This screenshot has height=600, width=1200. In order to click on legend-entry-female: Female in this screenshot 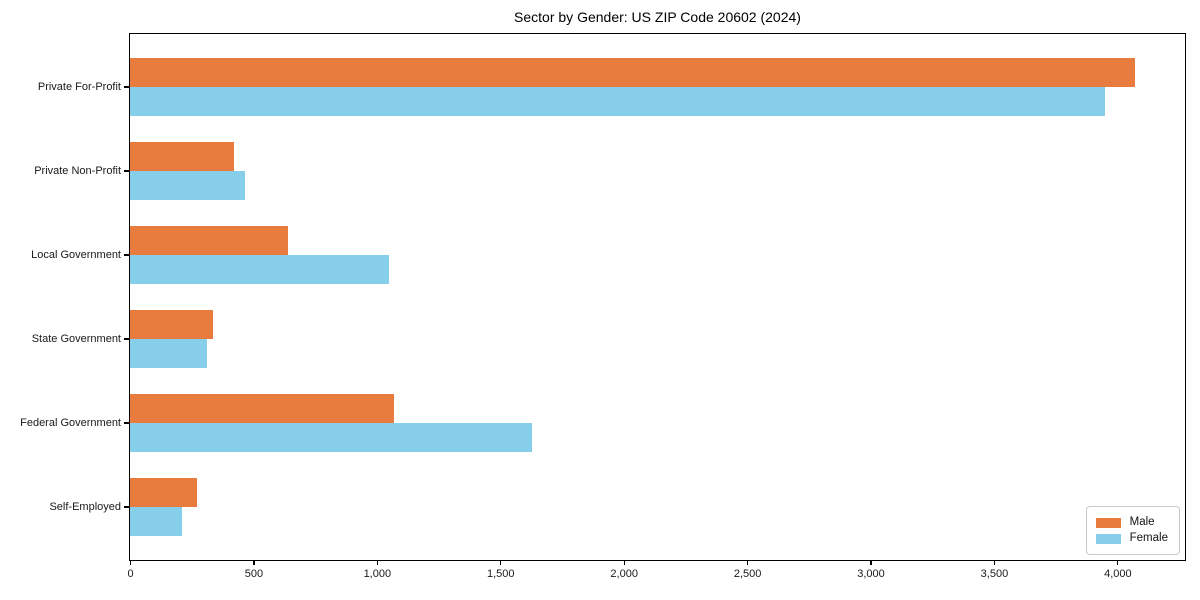, I will do `click(1131, 538)`.